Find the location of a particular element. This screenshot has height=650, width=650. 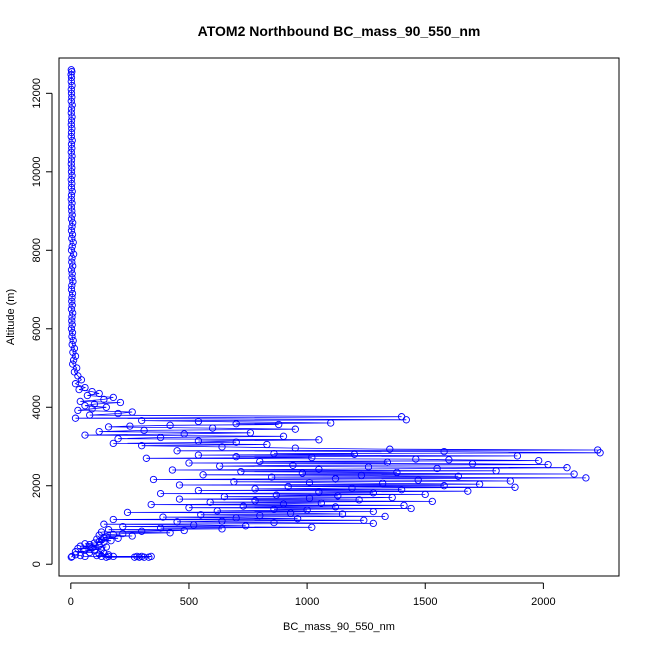

x-tick-label: 2000 is located at coordinates (543, 602).